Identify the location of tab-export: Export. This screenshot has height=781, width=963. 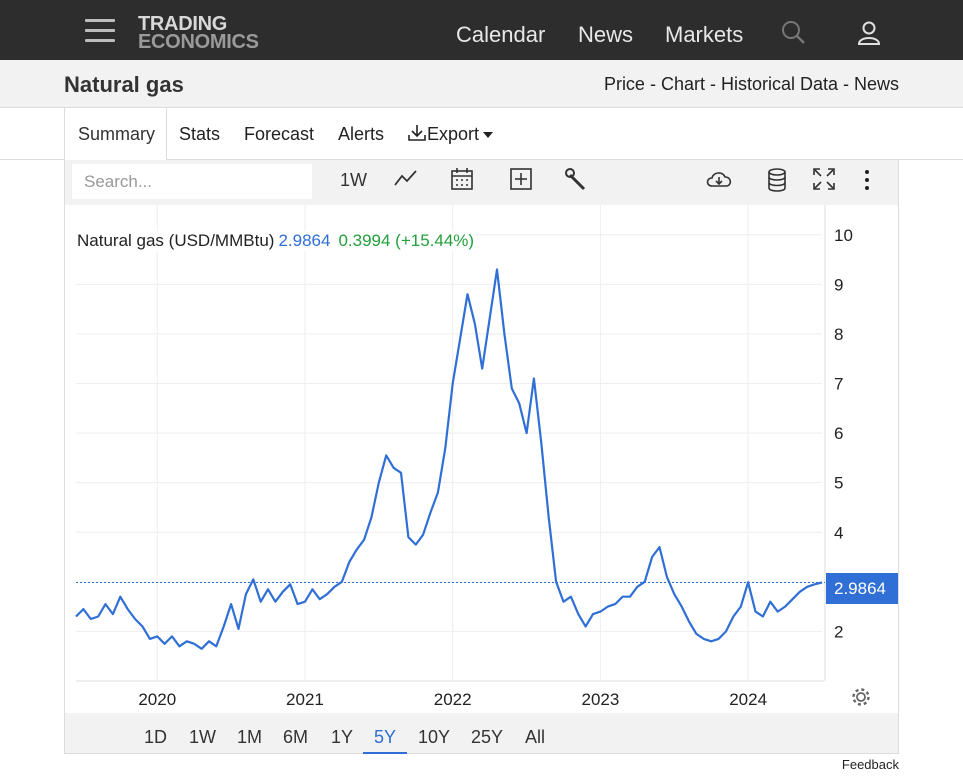
(450, 134).